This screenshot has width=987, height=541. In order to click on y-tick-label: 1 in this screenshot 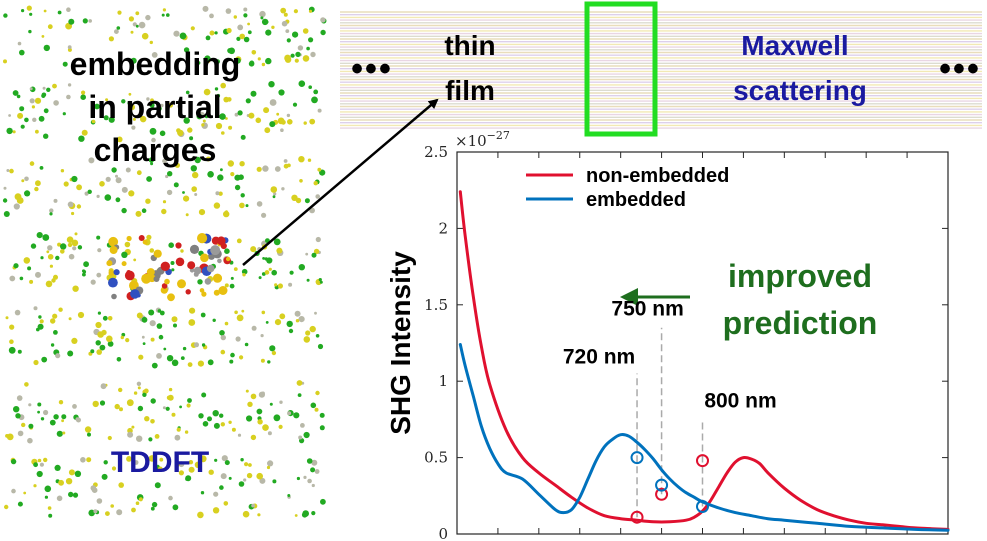, I will do `click(443, 381)`.